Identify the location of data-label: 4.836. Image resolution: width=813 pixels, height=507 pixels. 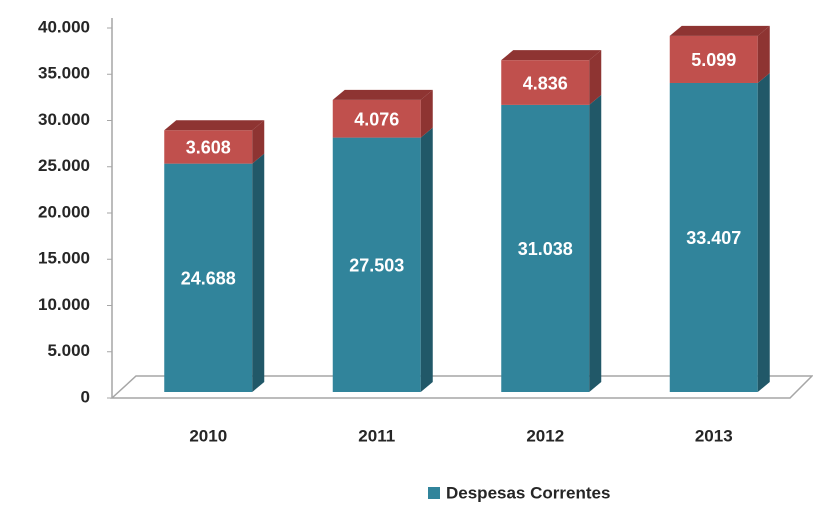
(545, 83).